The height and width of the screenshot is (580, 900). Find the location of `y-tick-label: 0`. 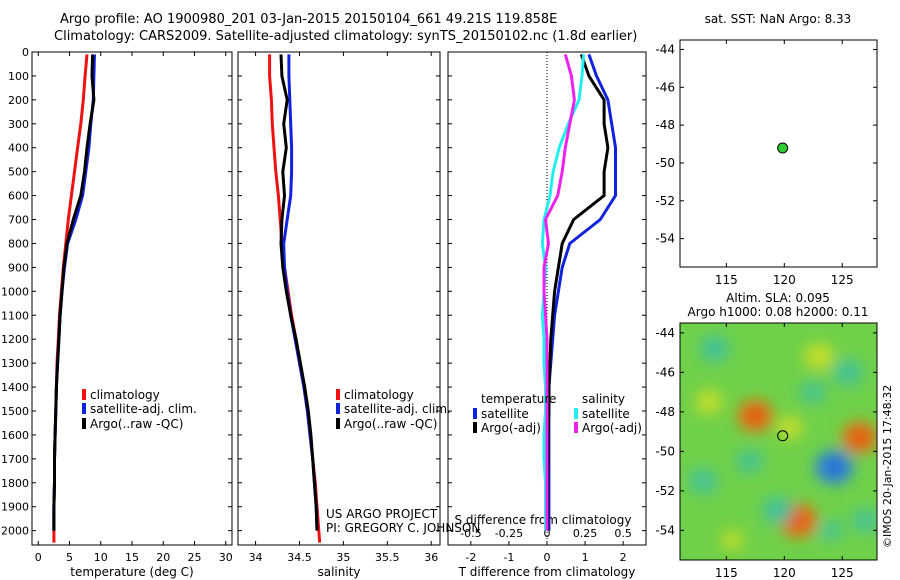

y-tick-label: 0 is located at coordinates (25, 52).